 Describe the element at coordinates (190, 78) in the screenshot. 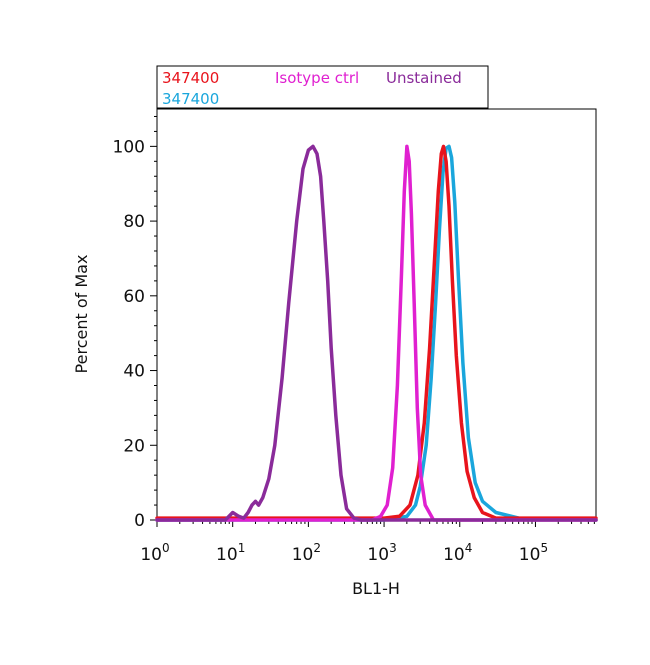

I see `legend-entry-347400-red: 347400` at that location.